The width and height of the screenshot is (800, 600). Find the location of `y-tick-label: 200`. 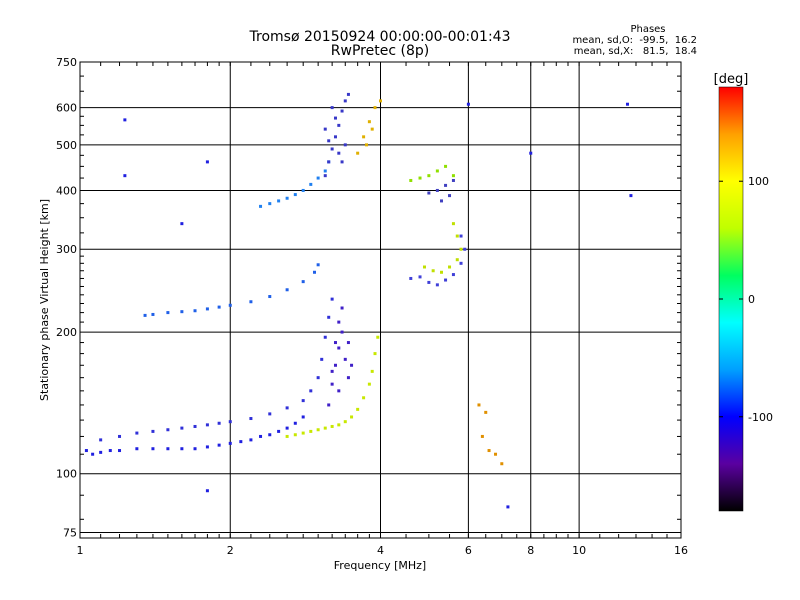

y-tick-label: 200 is located at coordinates (66, 332).